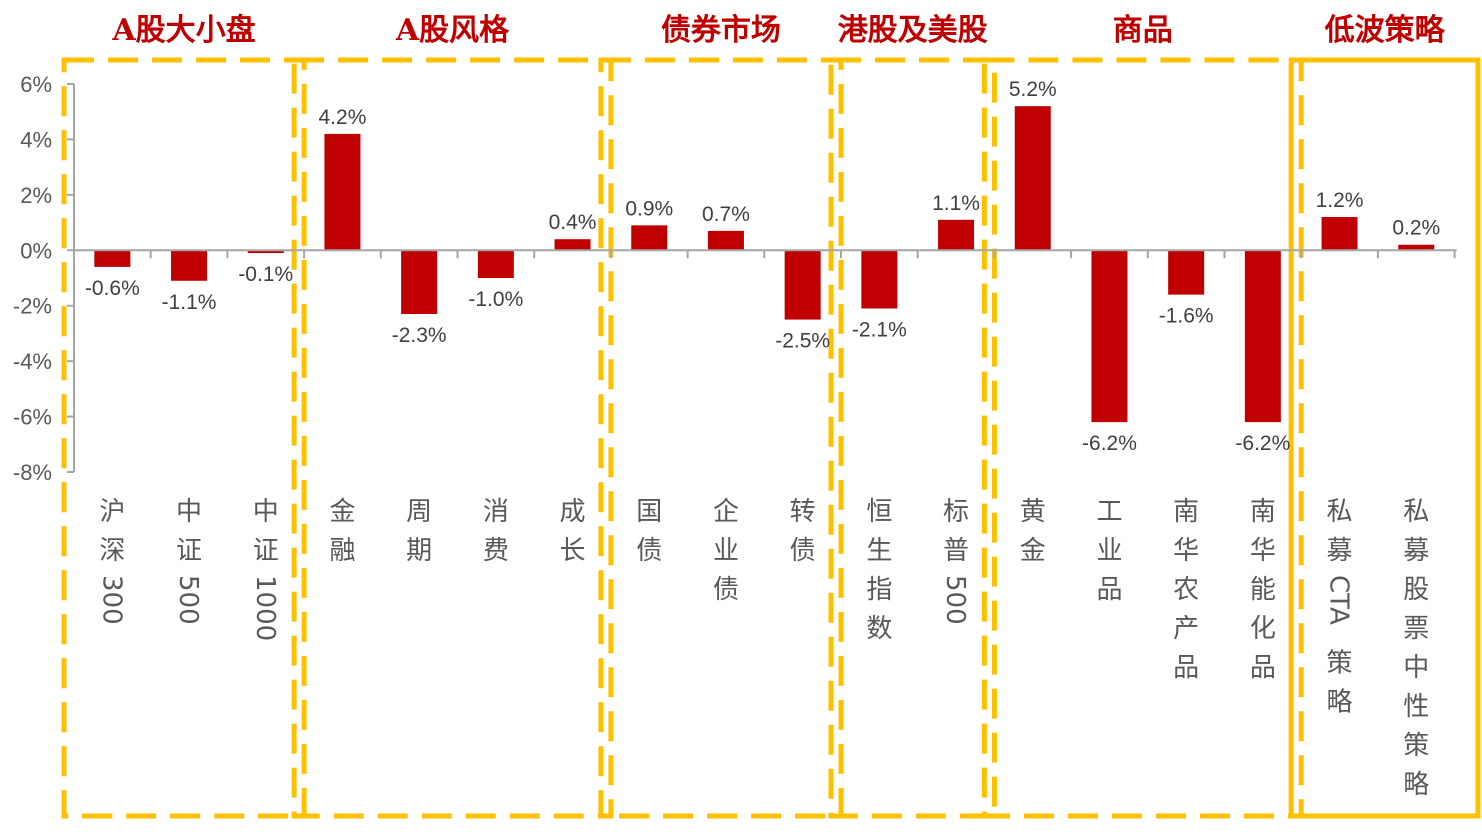 The width and height of the screenshot is (1482, 834). I want to click on group-title: A股大小盘, so click(183, 30).